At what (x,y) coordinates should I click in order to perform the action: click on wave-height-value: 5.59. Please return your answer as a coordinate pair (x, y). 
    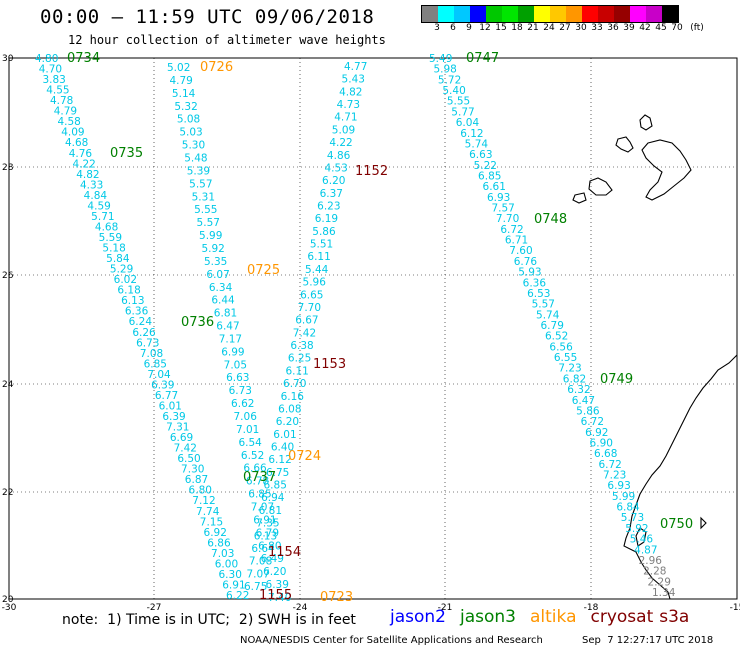
    Looking at the image, I should click on (110, 238).